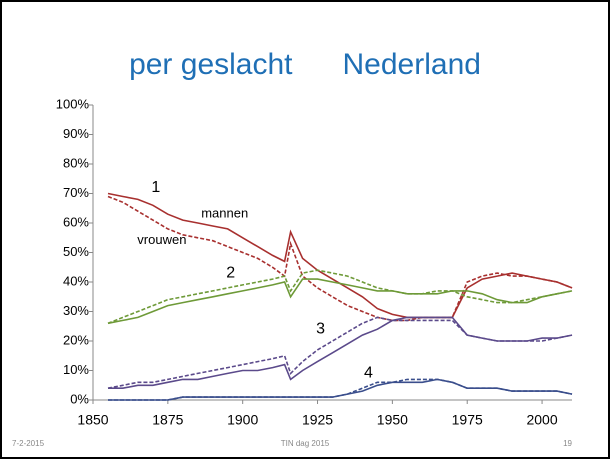 This screenshot has height=459, width=610. What do you see at coordinates (76, 221) in the screenshot?
I see `y-tick-label: 60%` at bounding box center [76, 221].